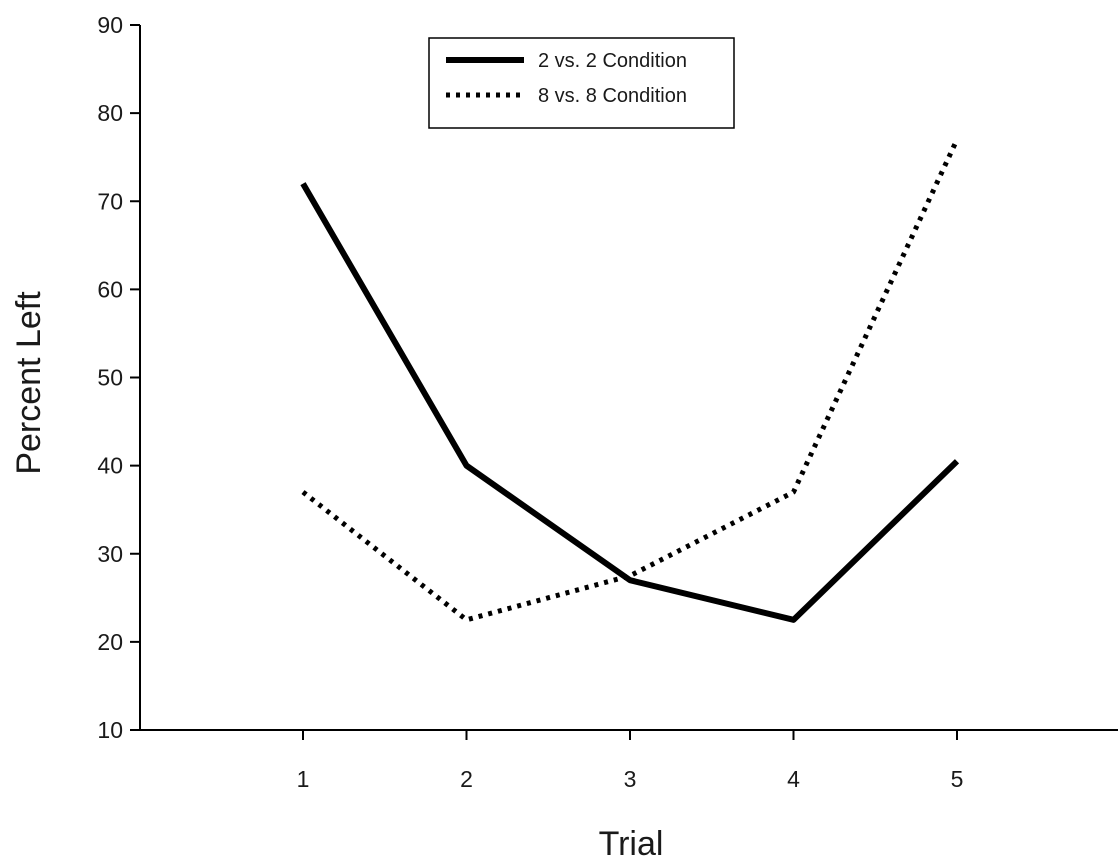 The image size is (1118, 867). I want to click on x-tick-label: 5, so click(957, 779).